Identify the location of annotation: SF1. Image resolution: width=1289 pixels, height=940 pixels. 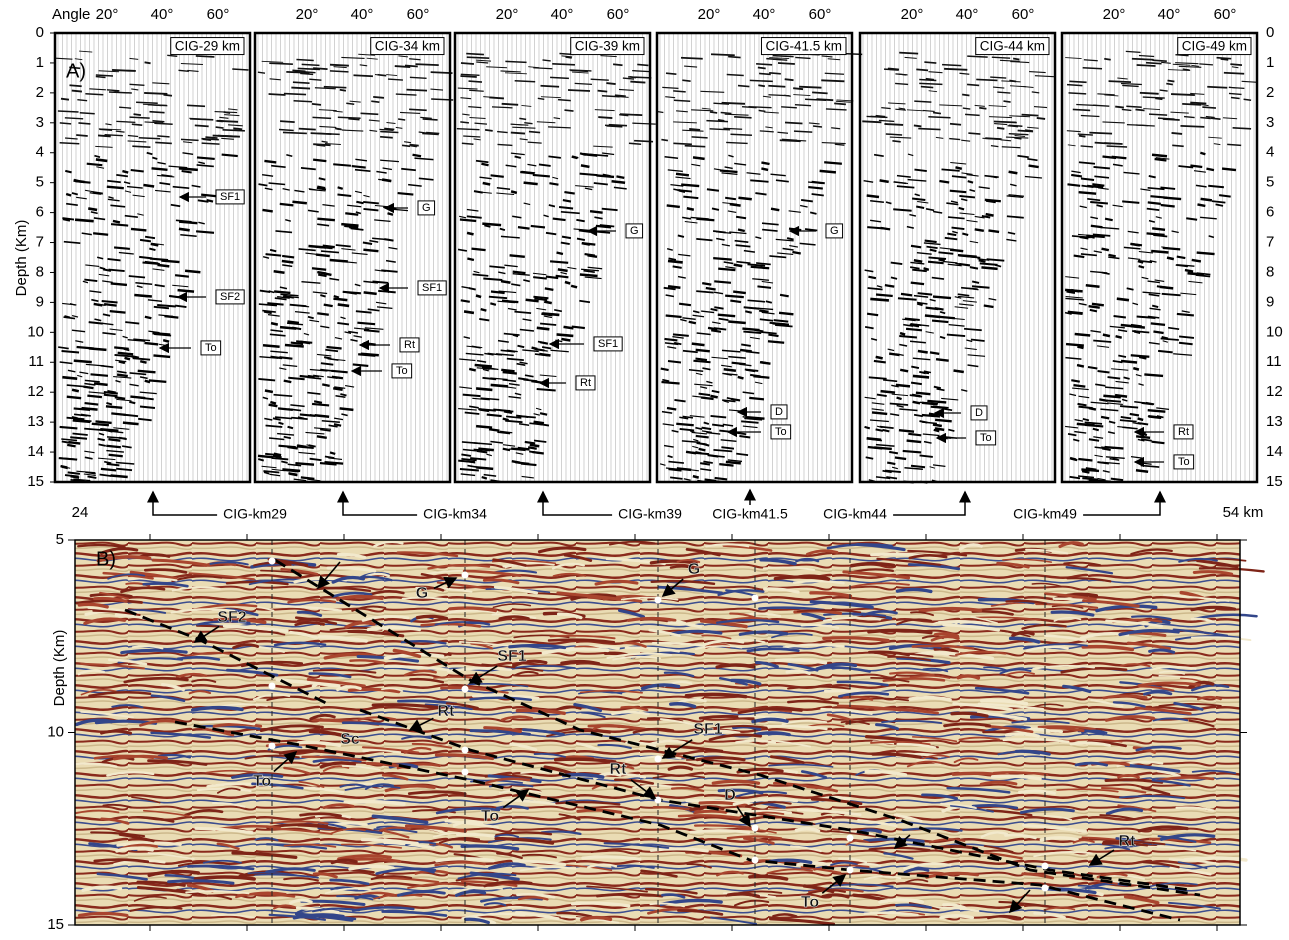
(511, 656).